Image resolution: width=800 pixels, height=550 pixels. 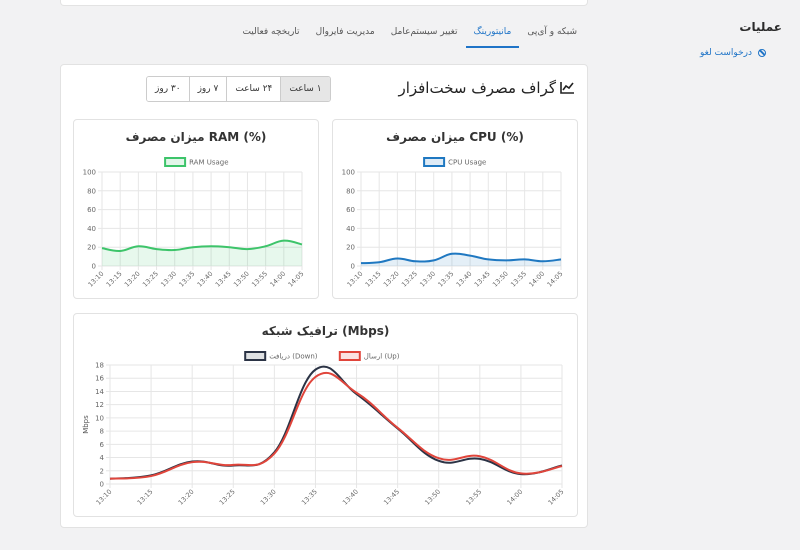 I want to click on range-7d-button: ۷ روز, so click(x=207, y=89).